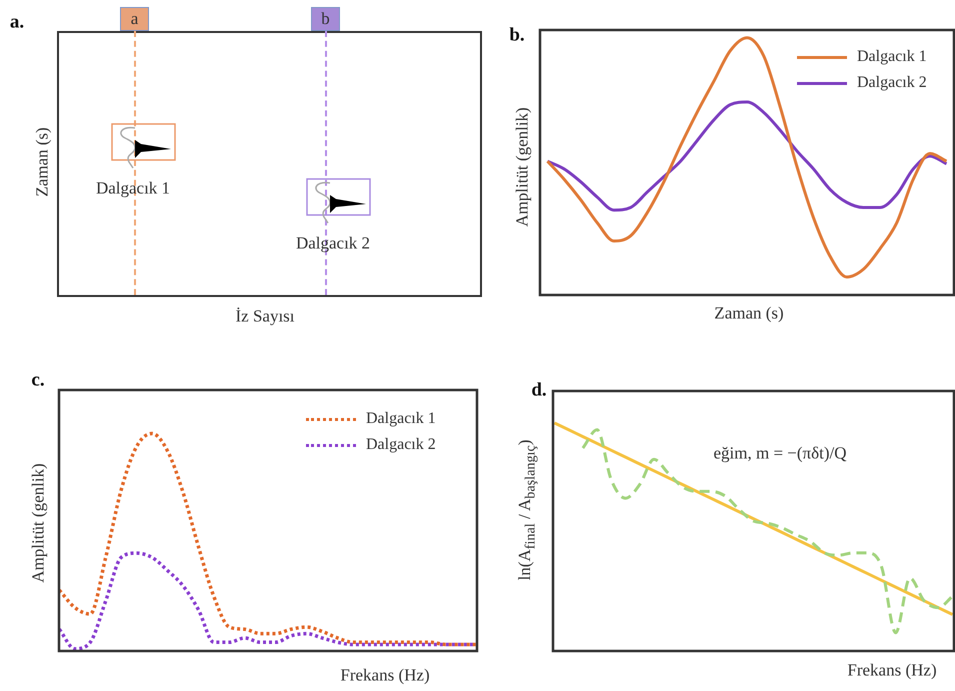 The width and height of the screenshot is (955, 691). I want to click on chart-title: b., so click(517, 35).